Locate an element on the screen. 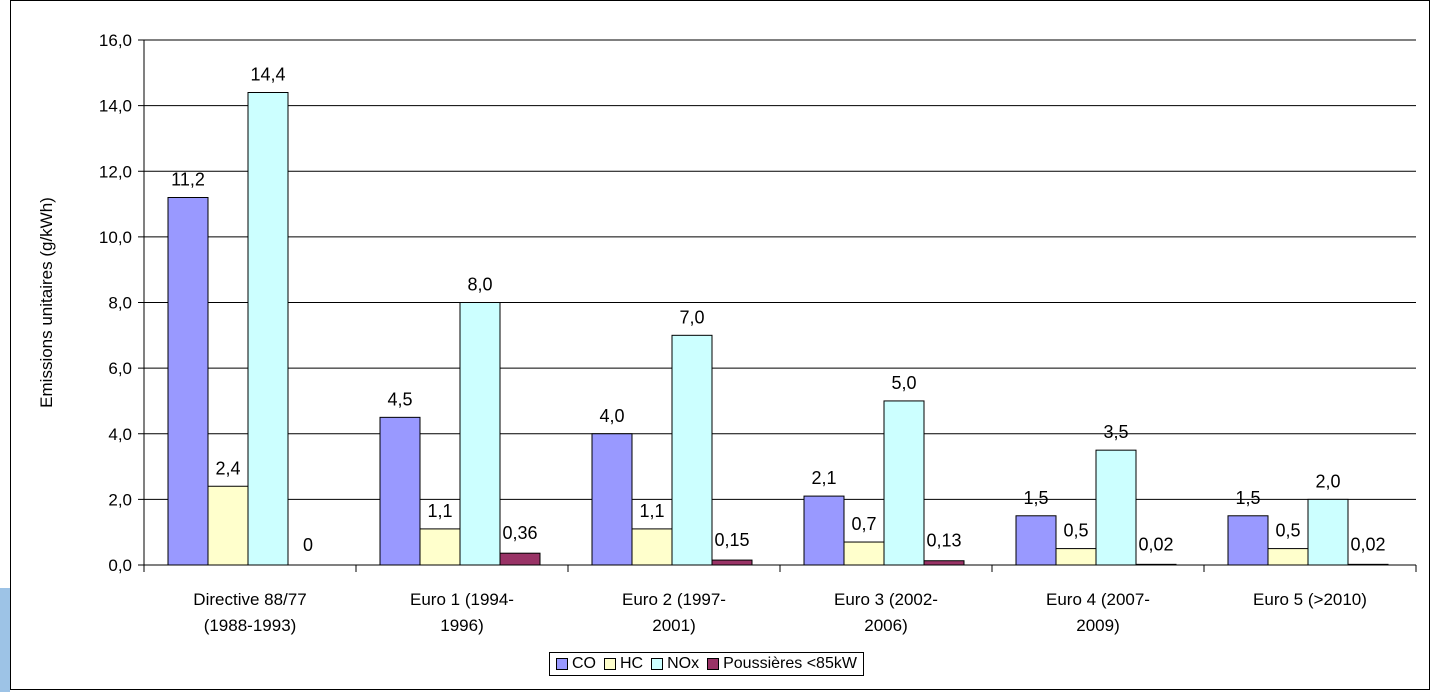 The image size is (1431, 692). legend-item: Poussières <85kW is located at coordinates (782, 664).